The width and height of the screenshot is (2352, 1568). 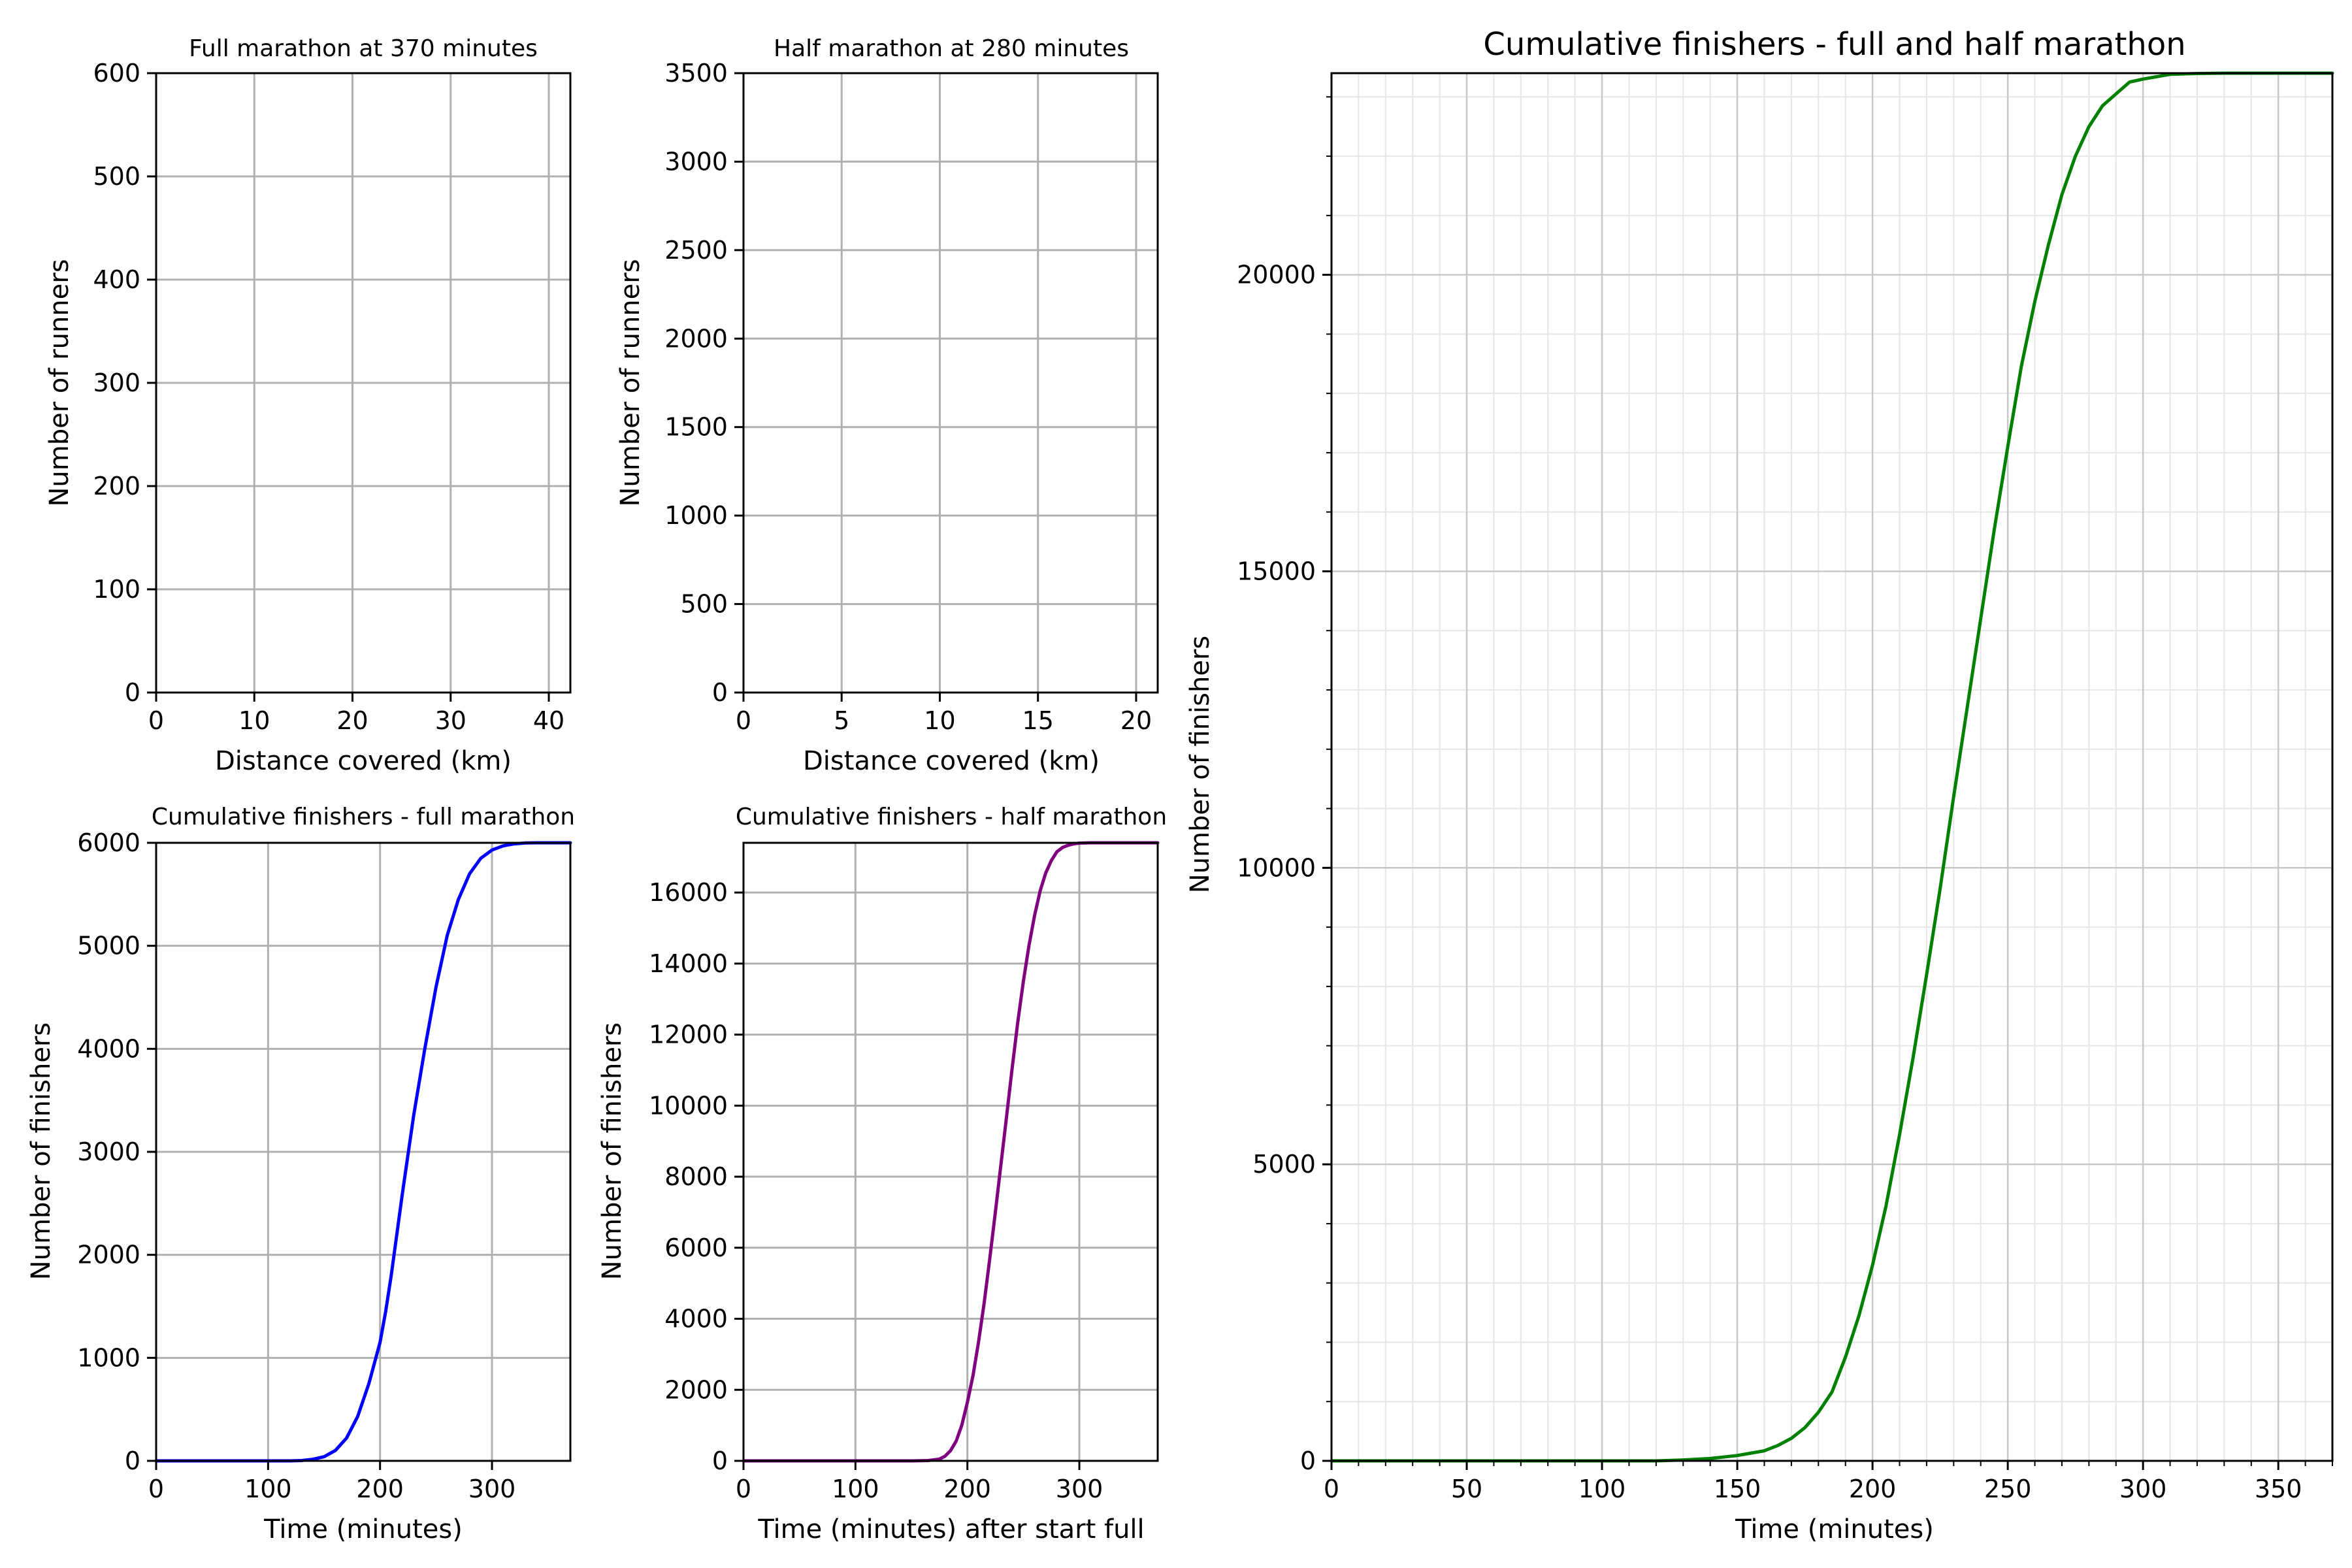 I want to click on chart-title: Cumulative finishers - full marathon, so click(x=363, y=817).